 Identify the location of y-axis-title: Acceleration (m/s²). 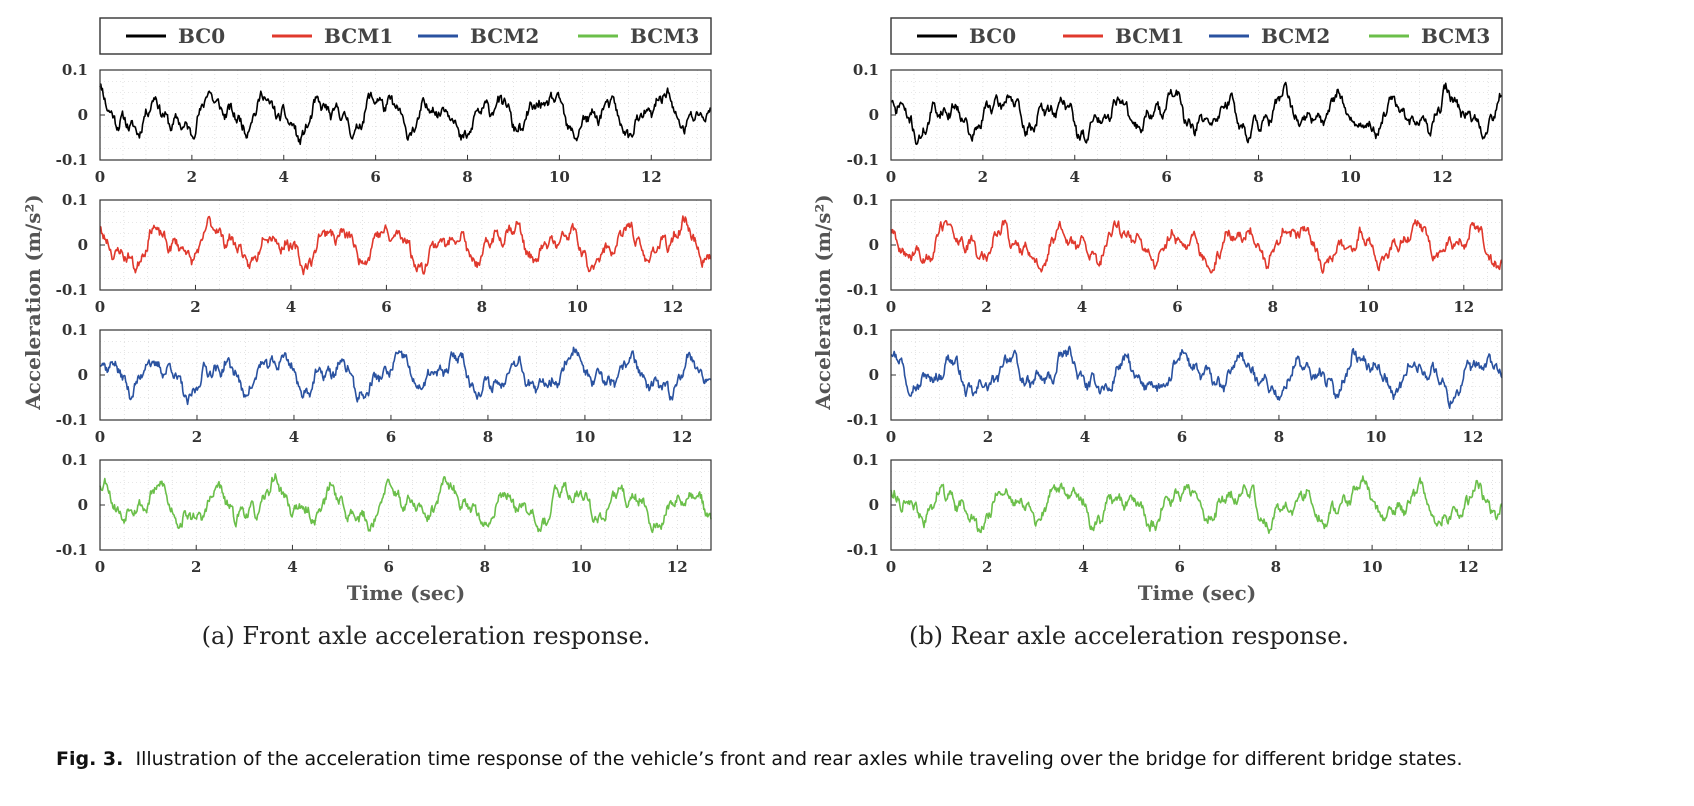
(33, 302).